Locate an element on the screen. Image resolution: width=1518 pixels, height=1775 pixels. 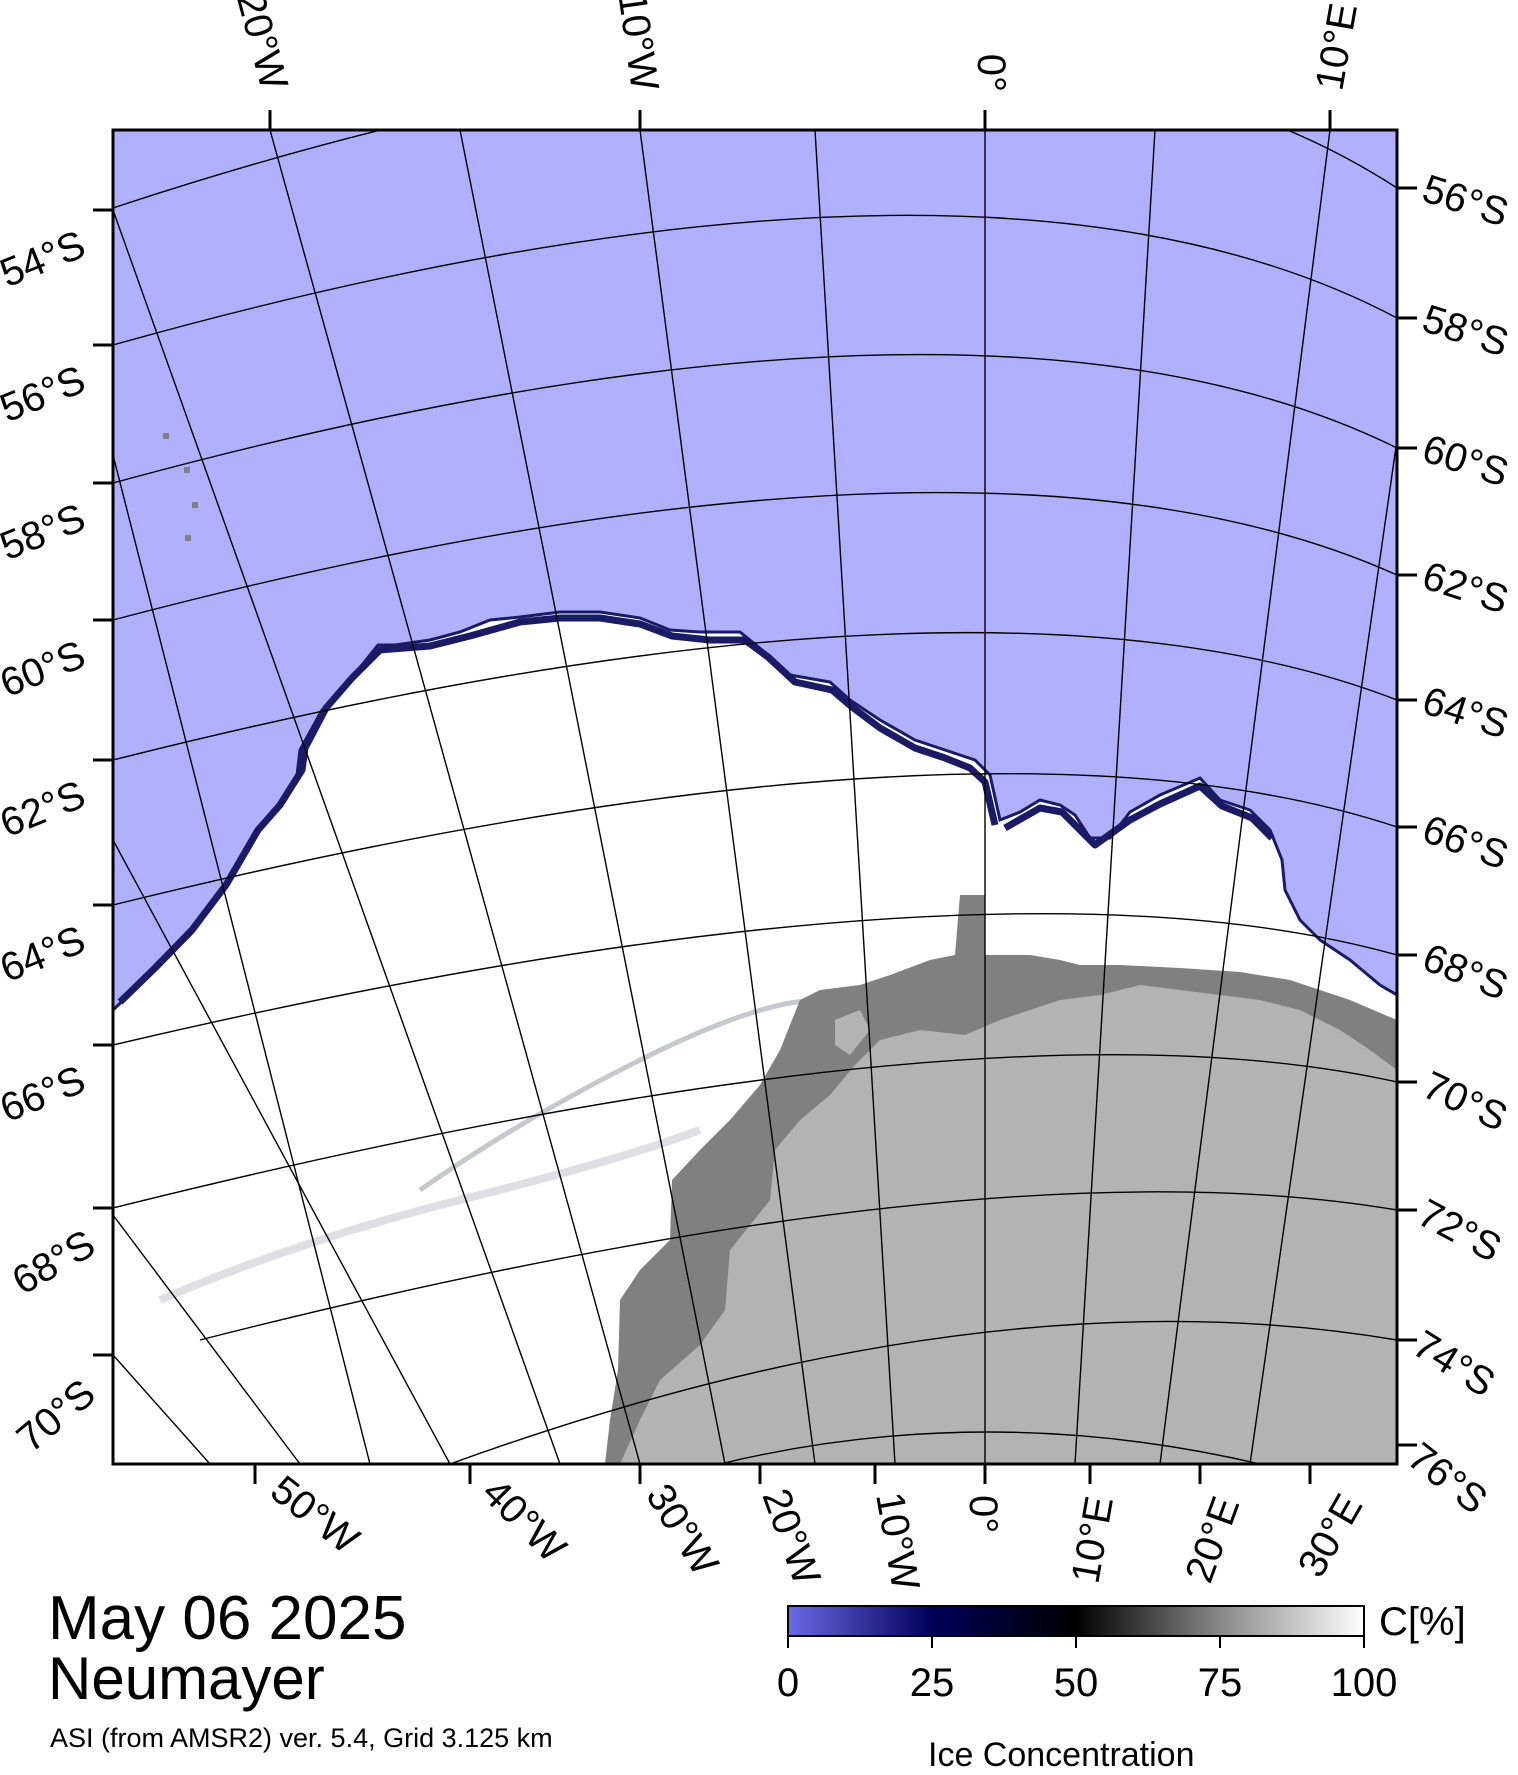
top-lon-label: 10°W is located at coordinates (637, 46).